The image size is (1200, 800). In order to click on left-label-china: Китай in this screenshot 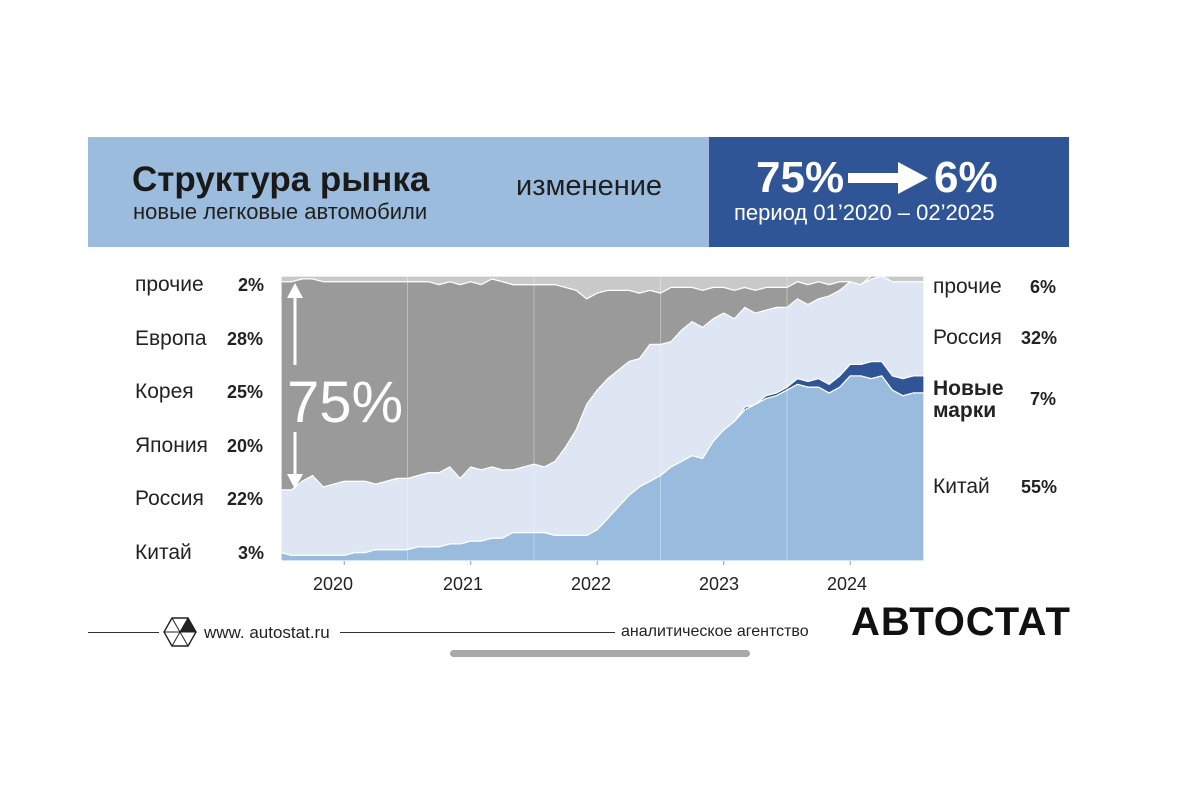, I will do `click(163, 552)`.